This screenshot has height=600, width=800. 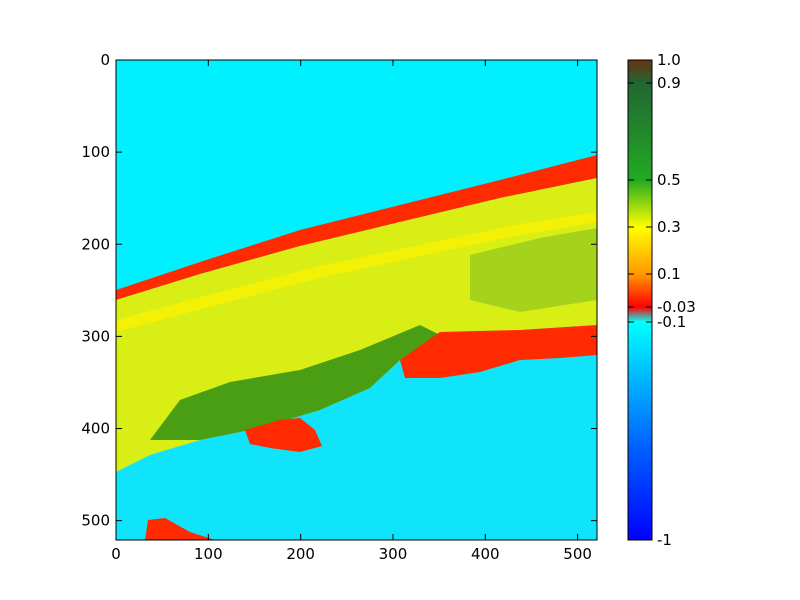 I want to click on north-coast-strip, so click(x=356, y=227).